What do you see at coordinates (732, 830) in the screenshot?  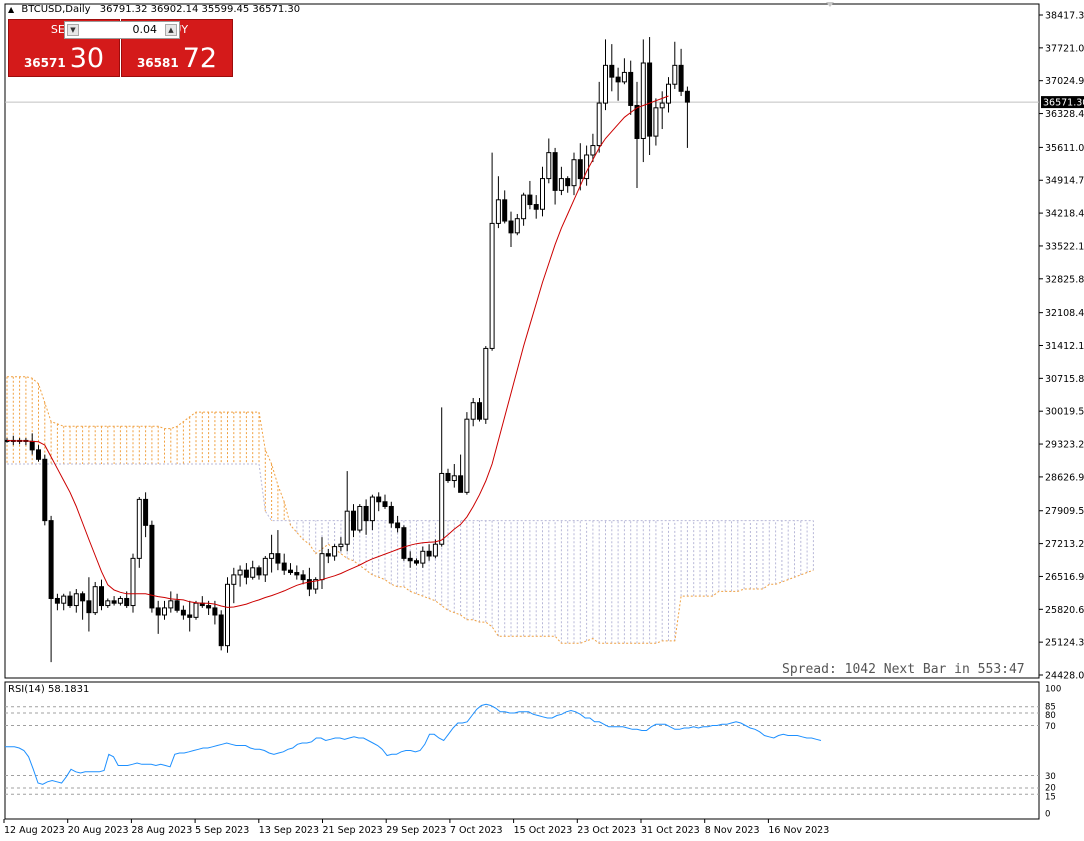 I see `time-tick-label: 8 Nov 2023` at bounding box center [732, 830].